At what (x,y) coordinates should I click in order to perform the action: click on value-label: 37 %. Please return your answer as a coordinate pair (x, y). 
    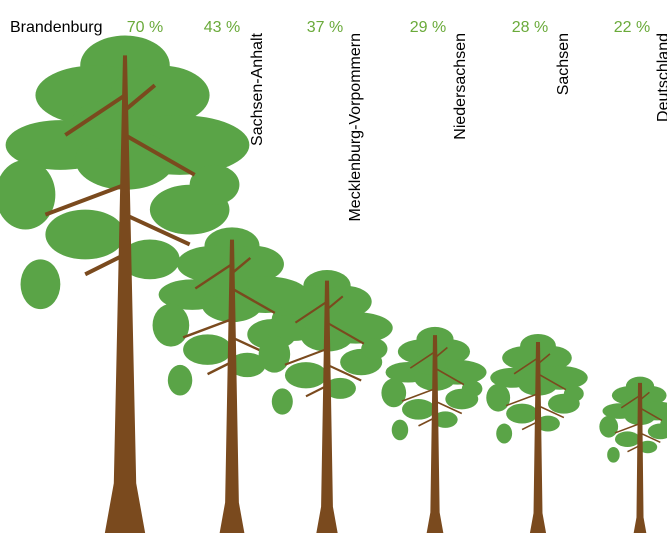
    Looking at the image, I should click on (325, 27).